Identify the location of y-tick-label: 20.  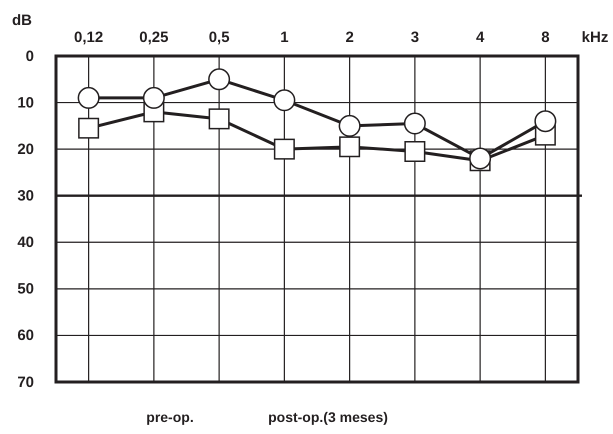
(25, 149).